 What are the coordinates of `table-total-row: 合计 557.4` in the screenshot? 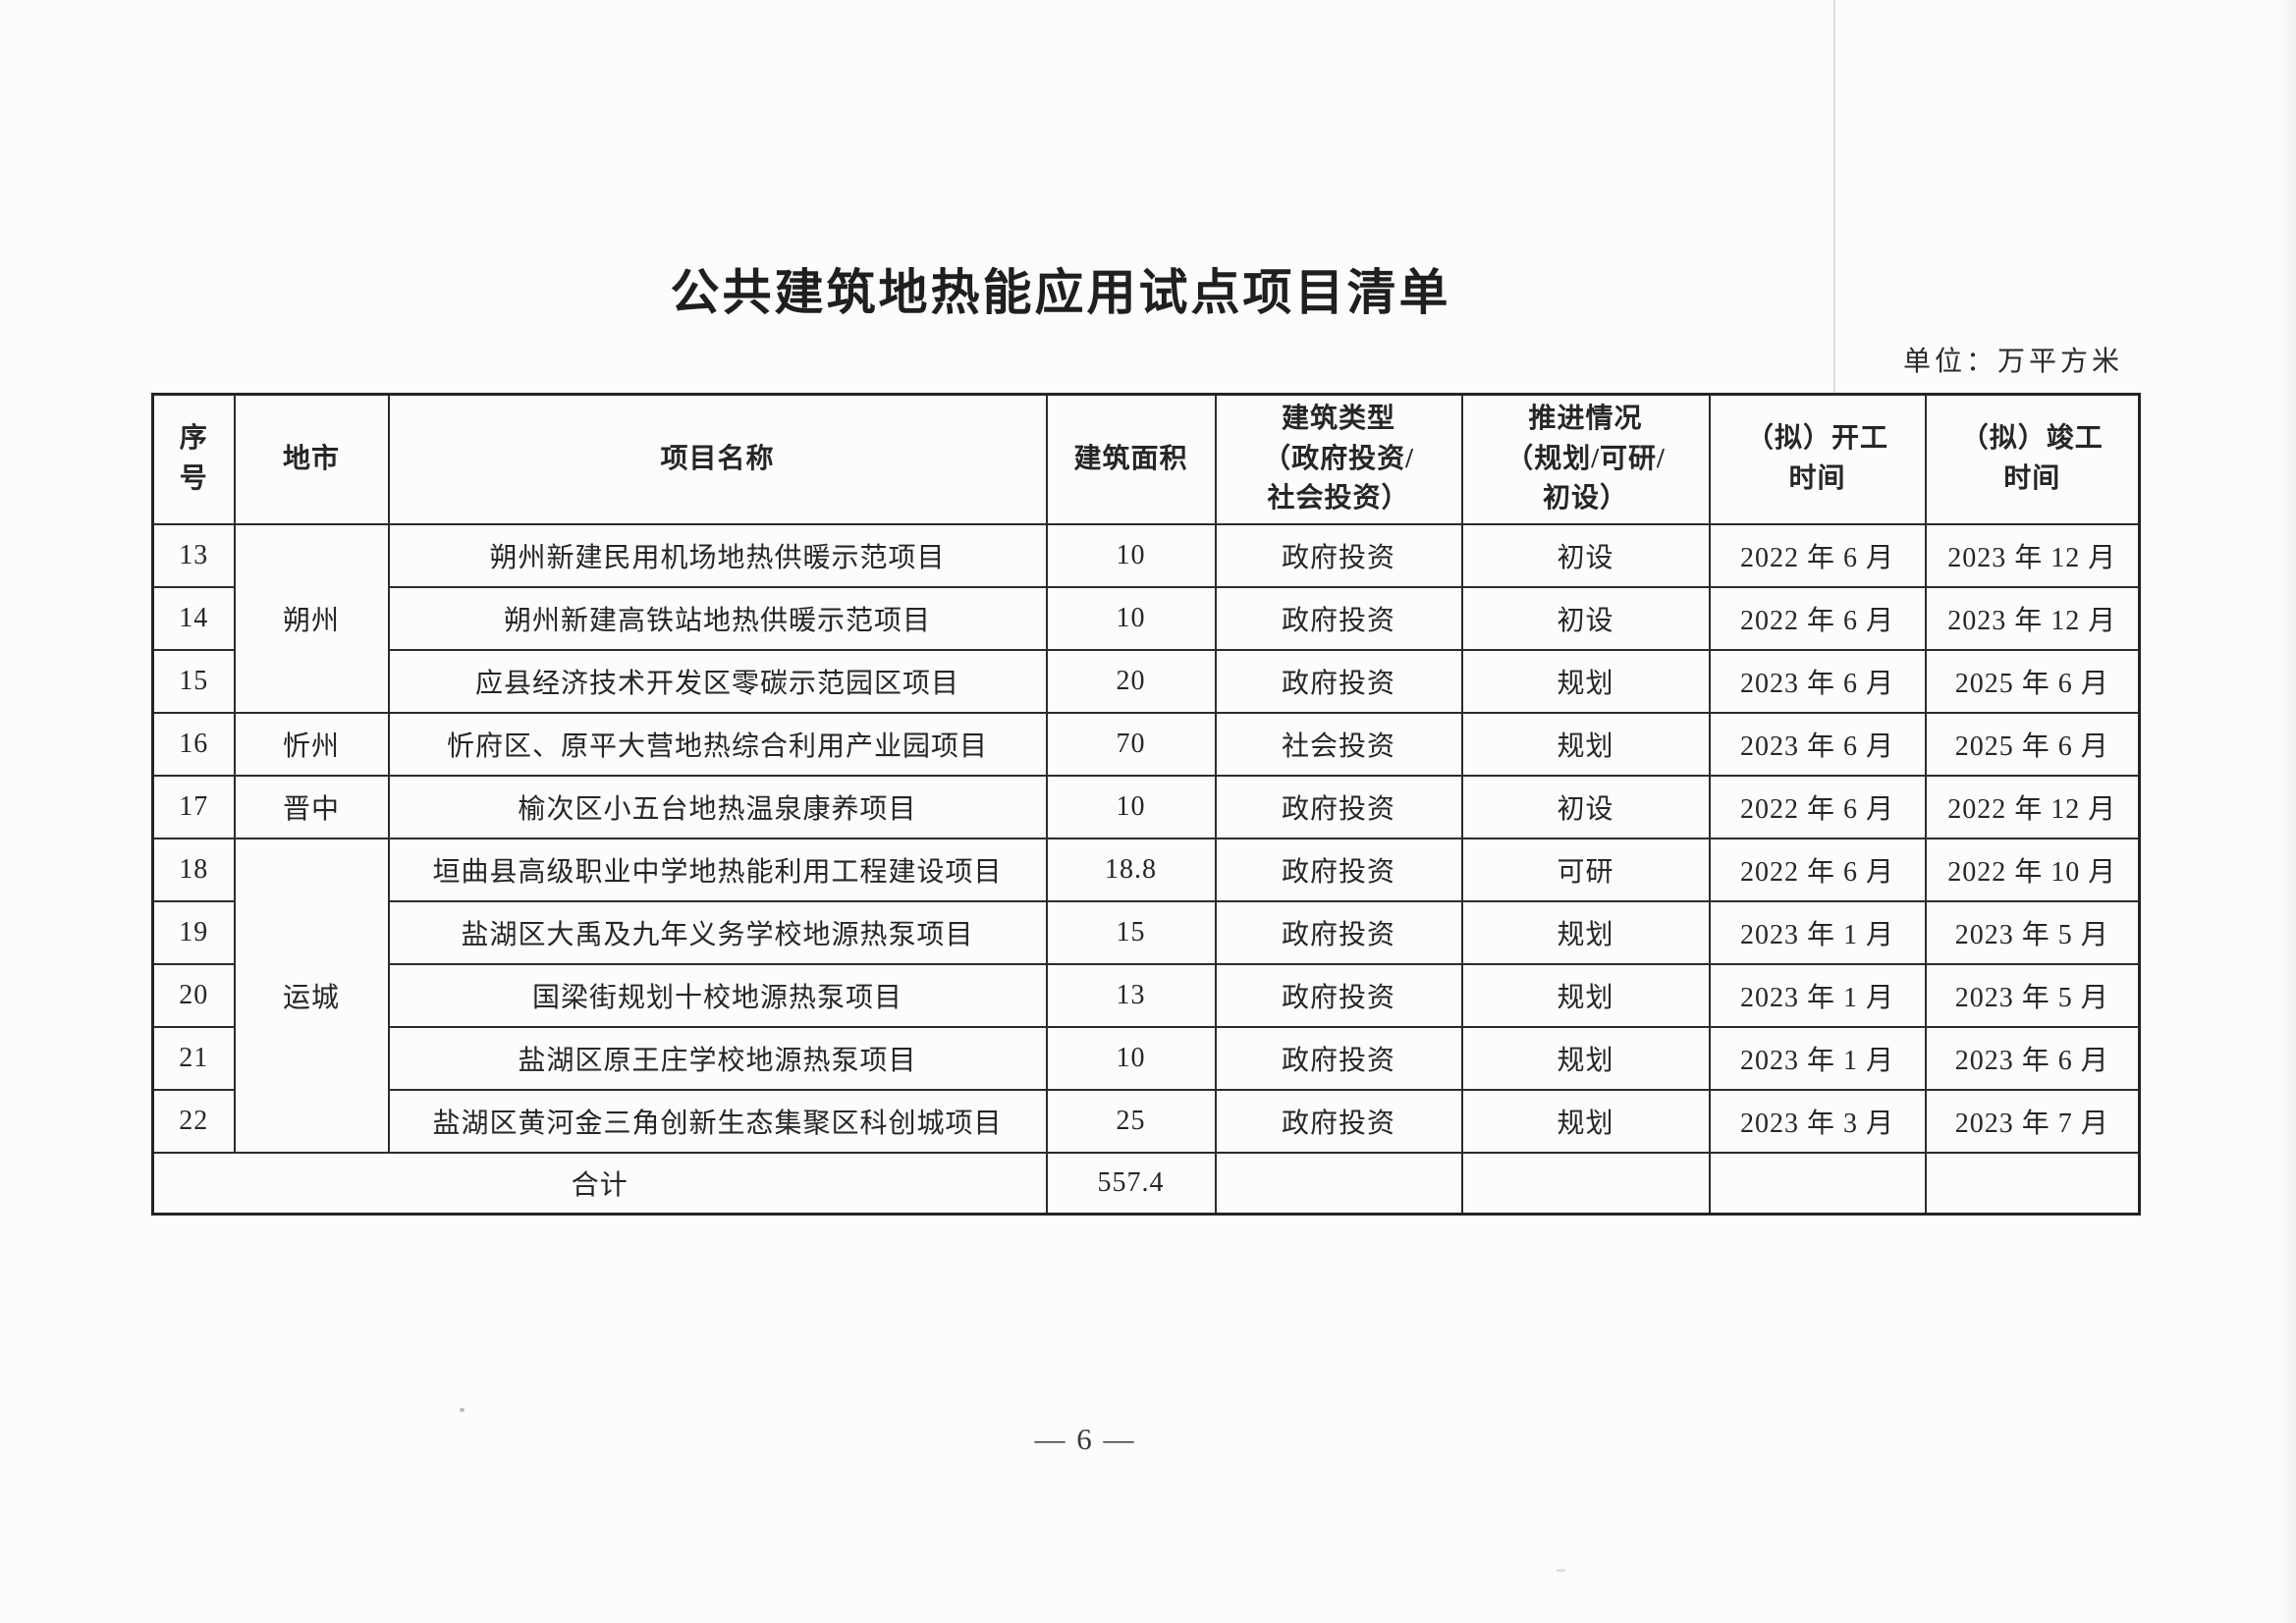 It's located at (1146, 1184).